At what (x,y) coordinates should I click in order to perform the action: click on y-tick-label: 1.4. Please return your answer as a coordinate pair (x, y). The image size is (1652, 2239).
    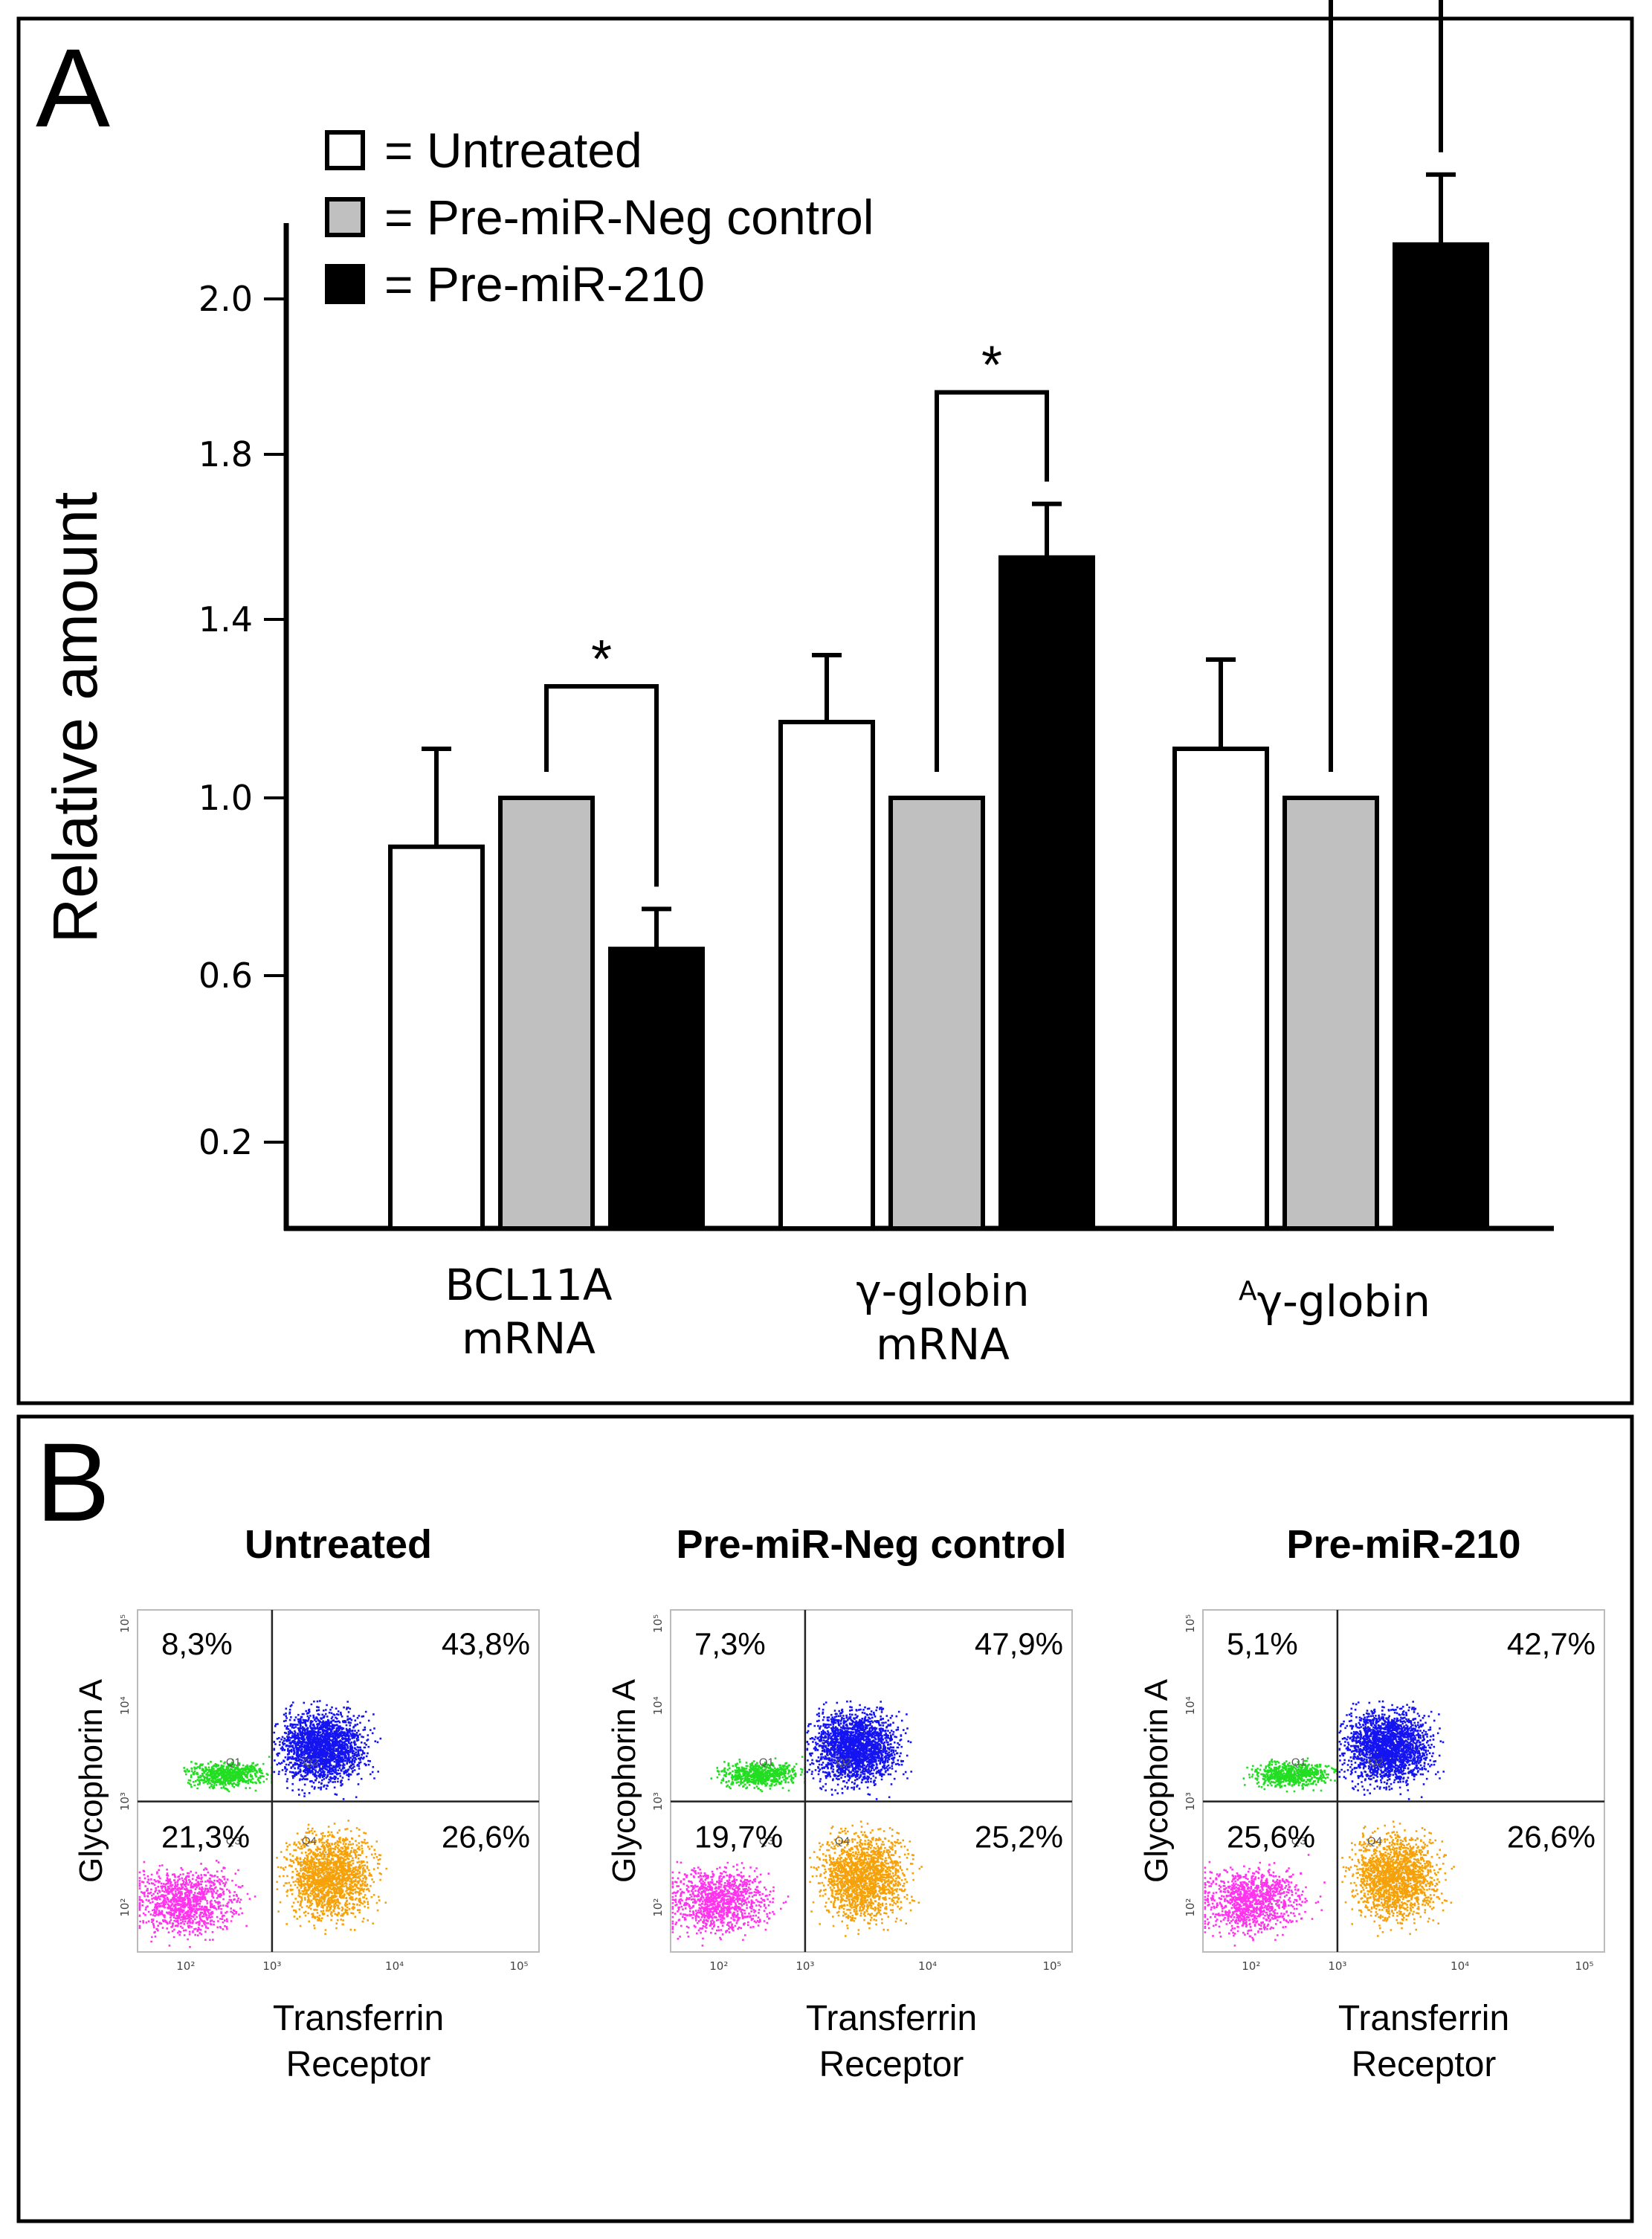
    Looking at the image, I should click on (226, 619).